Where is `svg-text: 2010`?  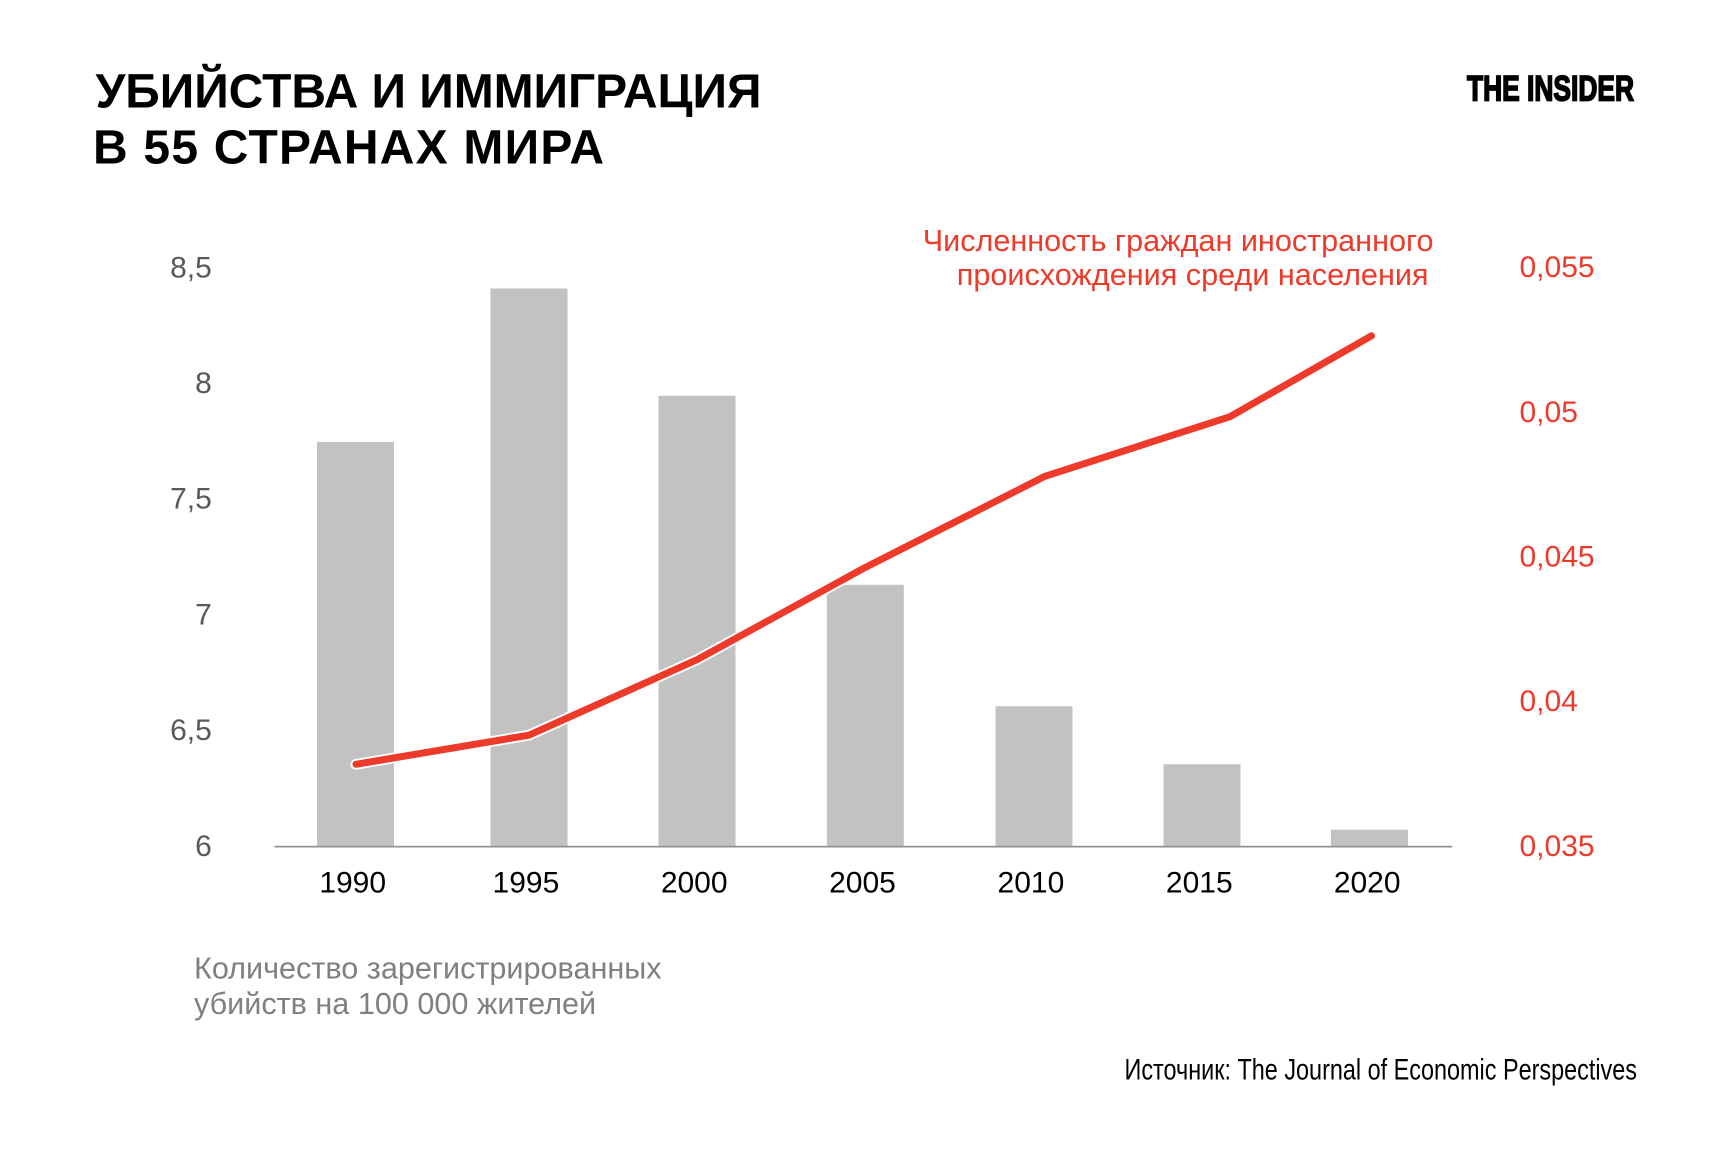 svg-text: 2010 is located at coordinates (1031, 882).